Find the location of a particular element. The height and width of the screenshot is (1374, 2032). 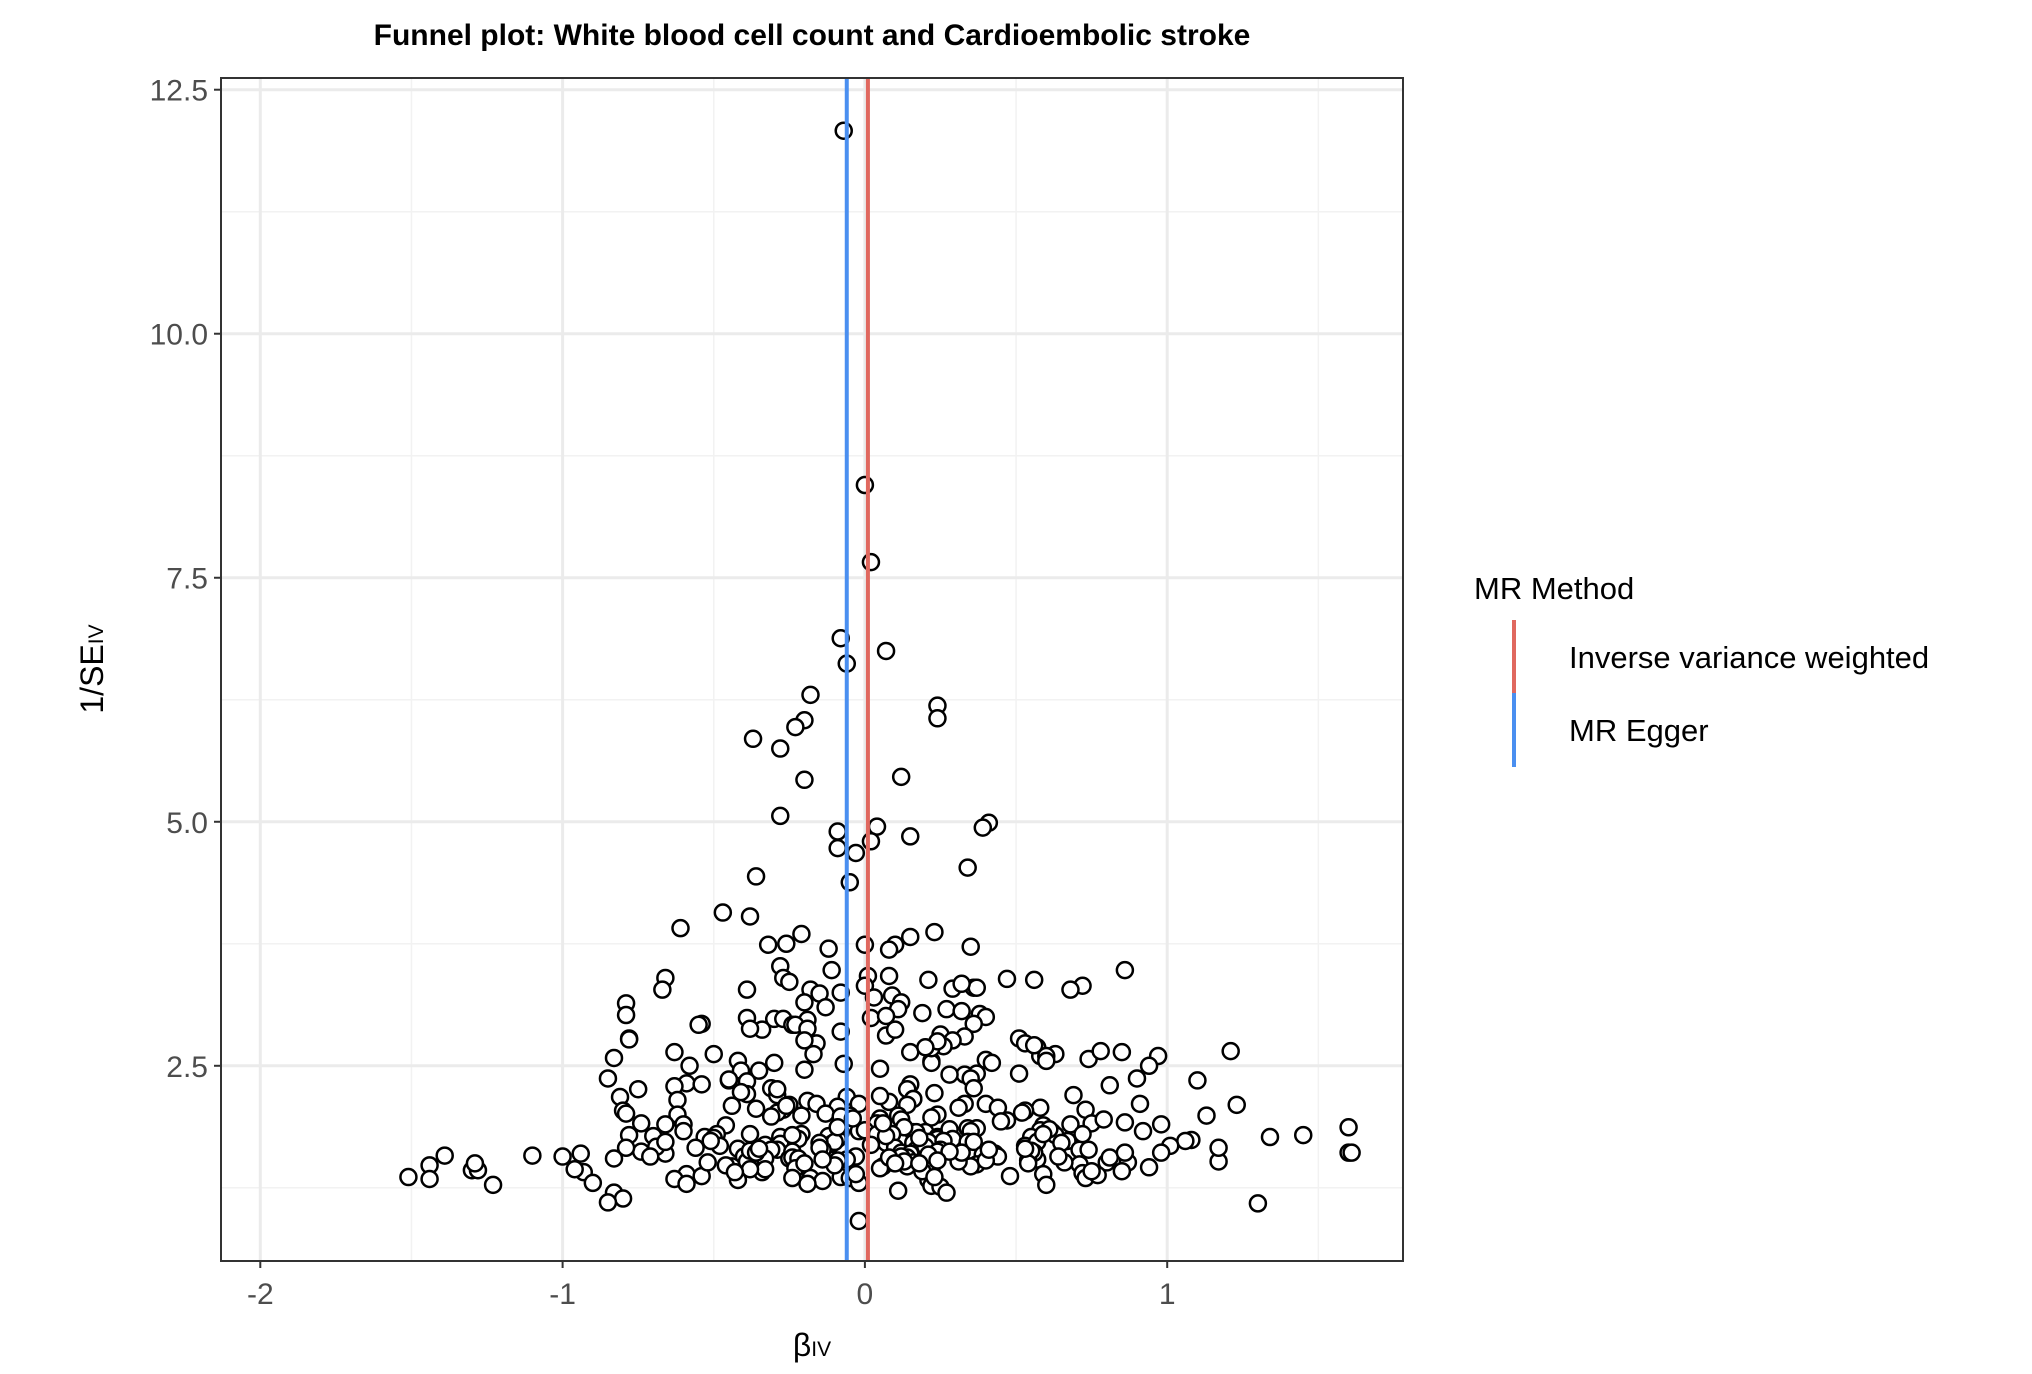

x-axis: -2 -1 0 1 is located at coordinates (711, 1286).